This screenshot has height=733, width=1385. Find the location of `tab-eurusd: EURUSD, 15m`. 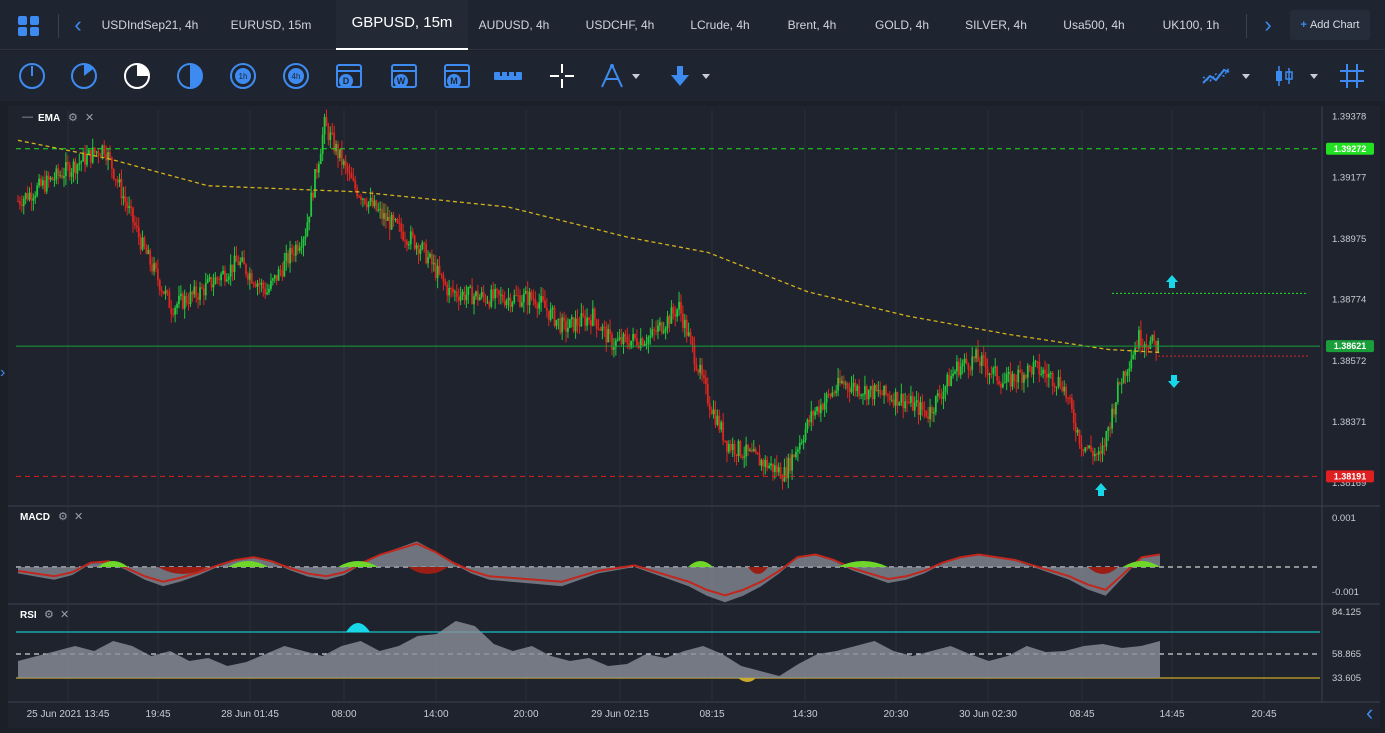

tab-eurusd: EURUSD, 15m is located at coordinates (271, 25).